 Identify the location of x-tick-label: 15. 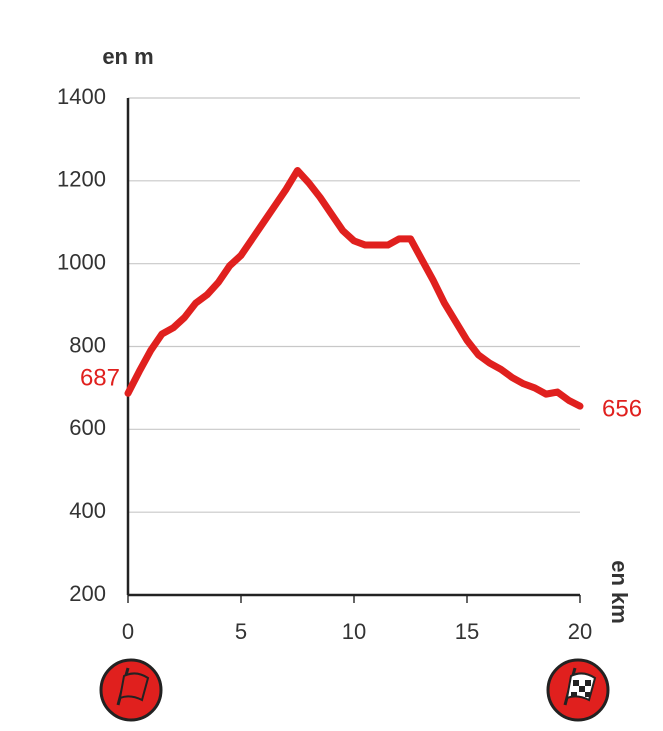
(467, 631).